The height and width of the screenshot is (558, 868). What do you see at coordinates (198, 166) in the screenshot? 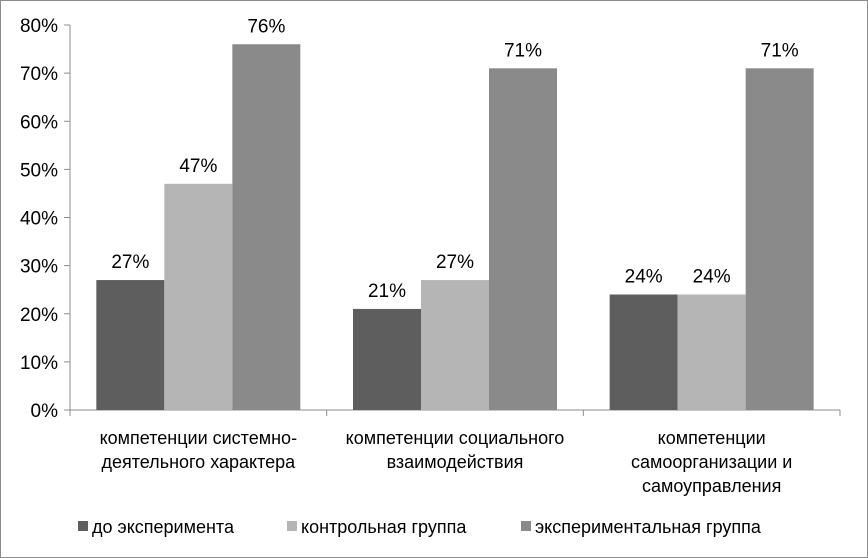
I see `data-label: 47%` at bounding box center [198, 166].